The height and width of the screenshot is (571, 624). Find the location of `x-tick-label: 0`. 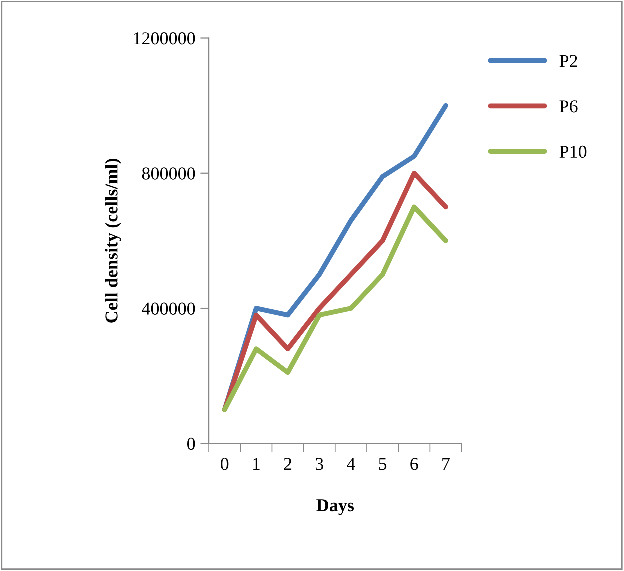

x-tick-label: 0 is located at coordinates (225, 464).